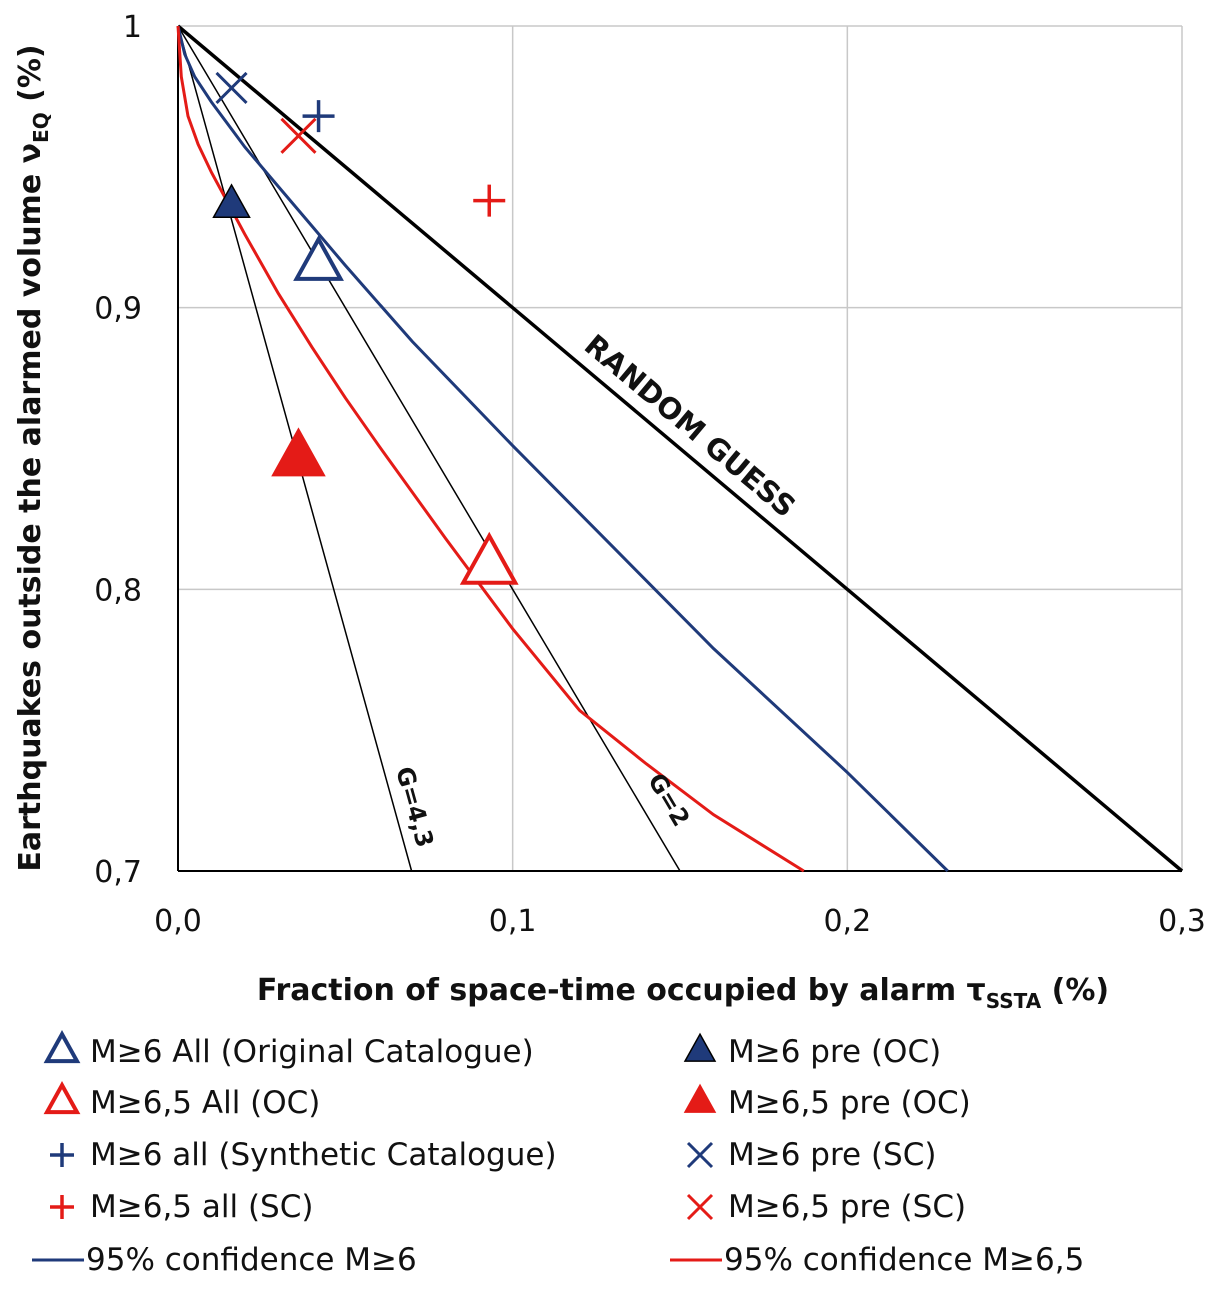 The height and width of the screenshot is (1291, 1220). I want to click on legend-label: M≥6,5 all (SC), so click(201, 1207).